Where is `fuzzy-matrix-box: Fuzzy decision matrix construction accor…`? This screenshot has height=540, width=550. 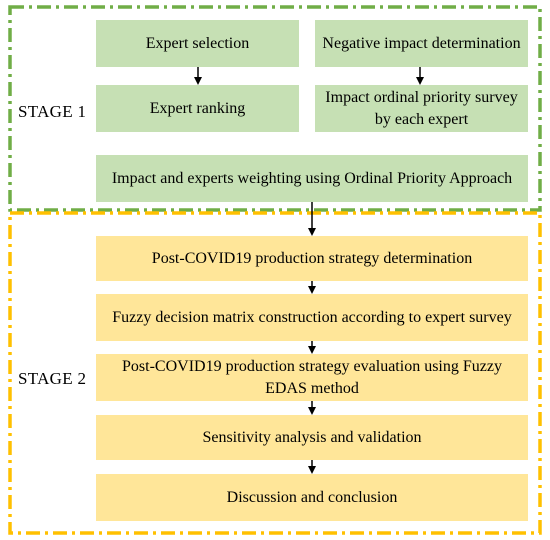 fuzzy-matrix-box: Fuzzy decision matrix construction accor… is located at coordinates (312, 317).